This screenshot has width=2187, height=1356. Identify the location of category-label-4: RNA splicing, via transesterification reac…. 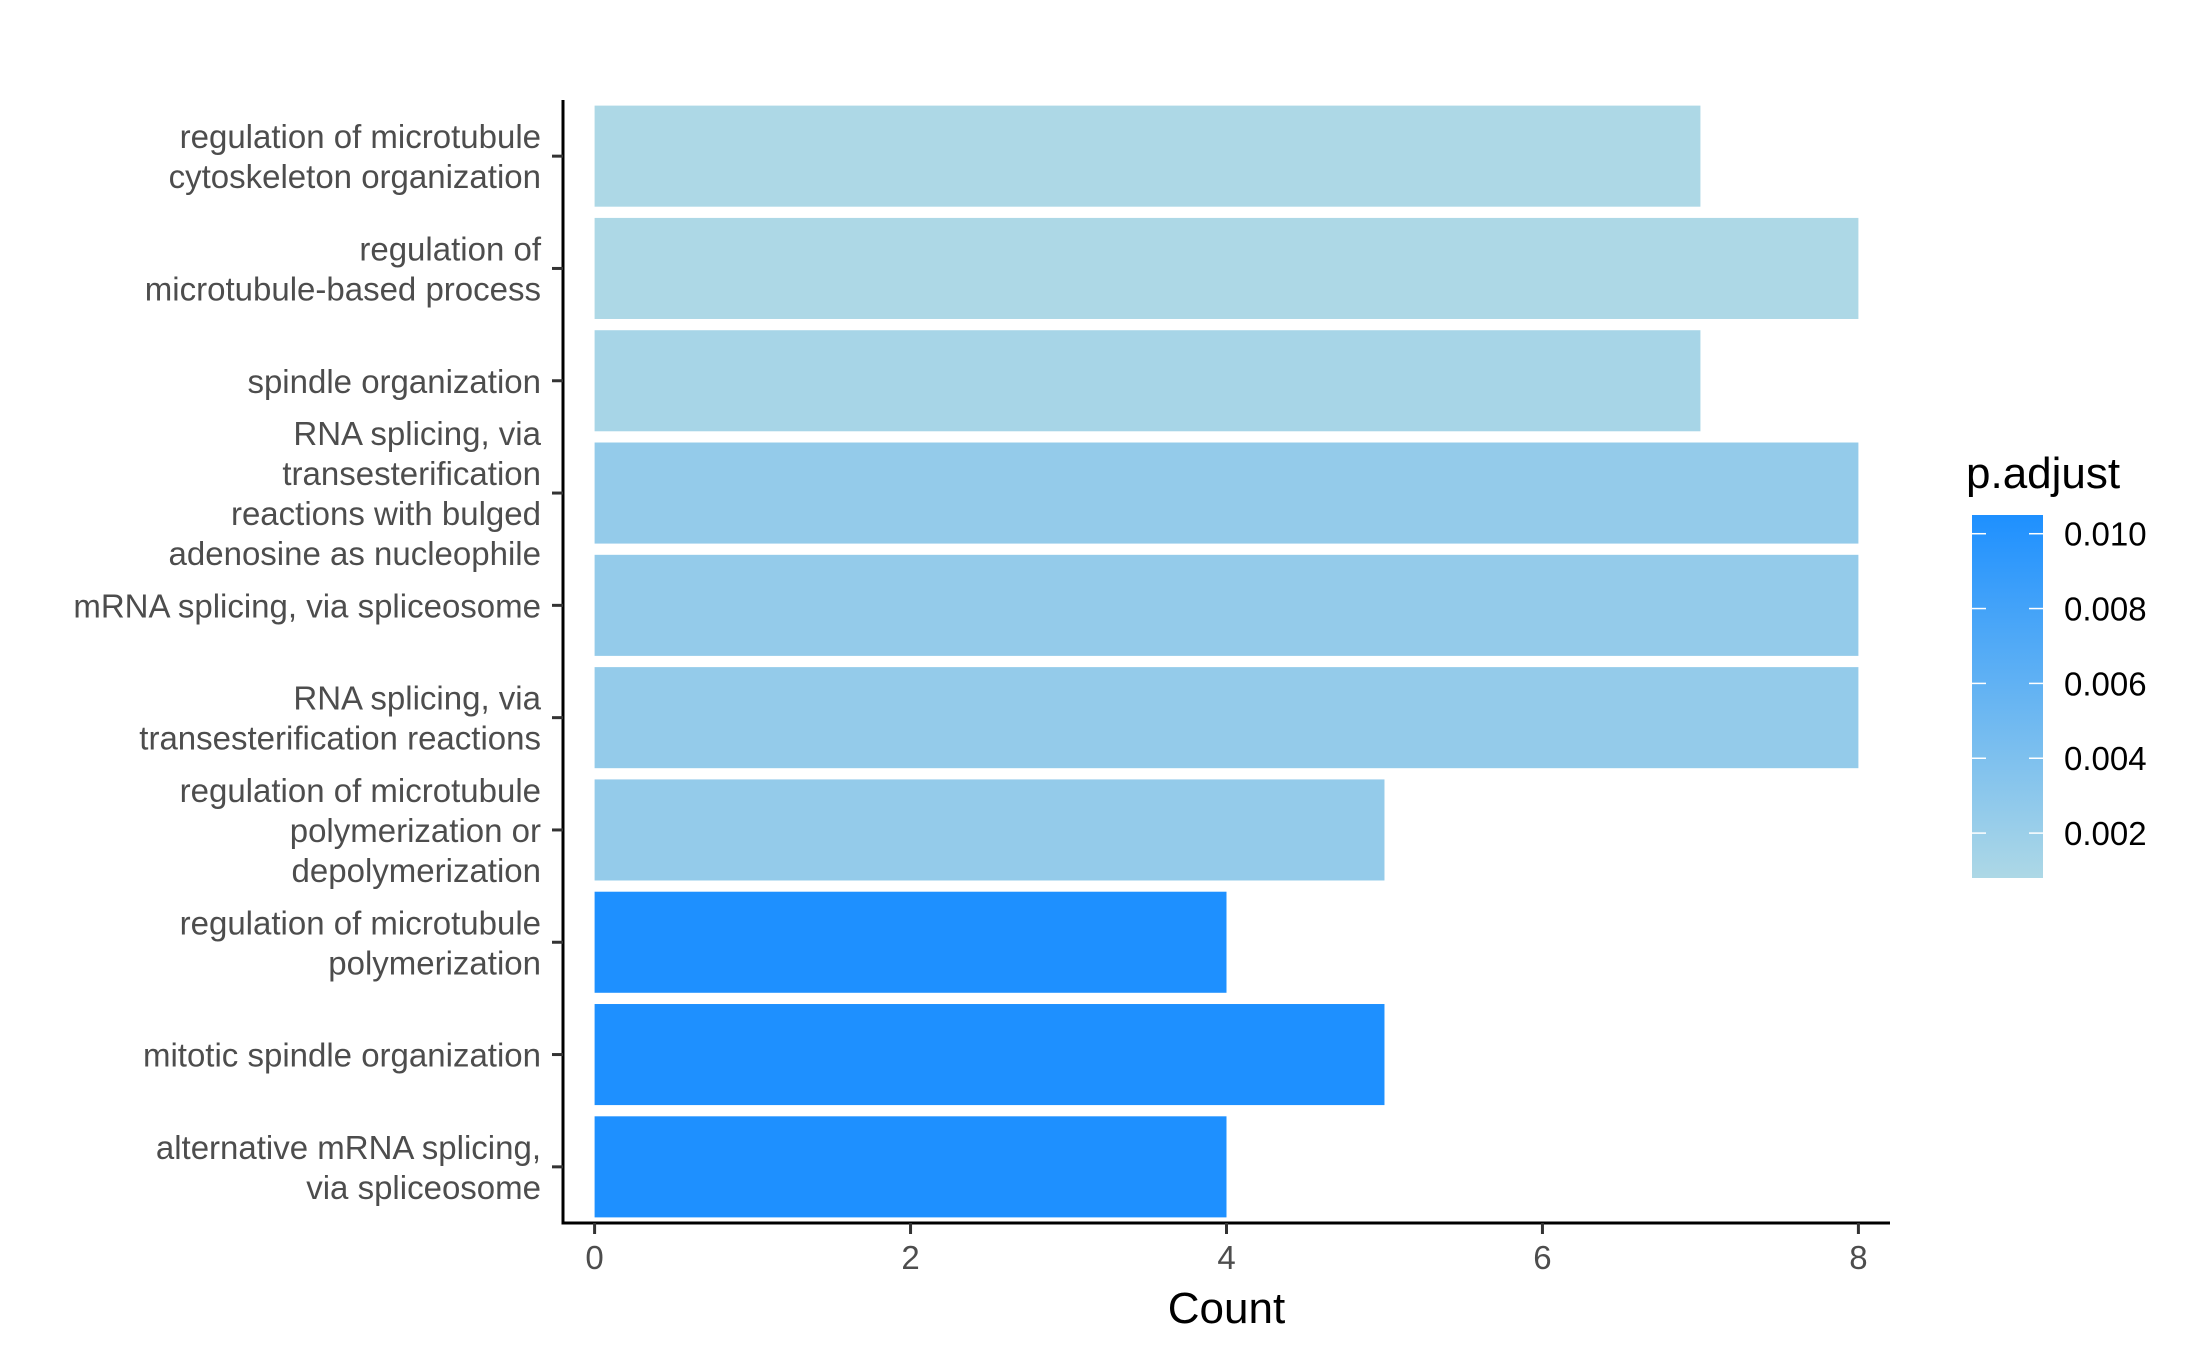
(355, 493).